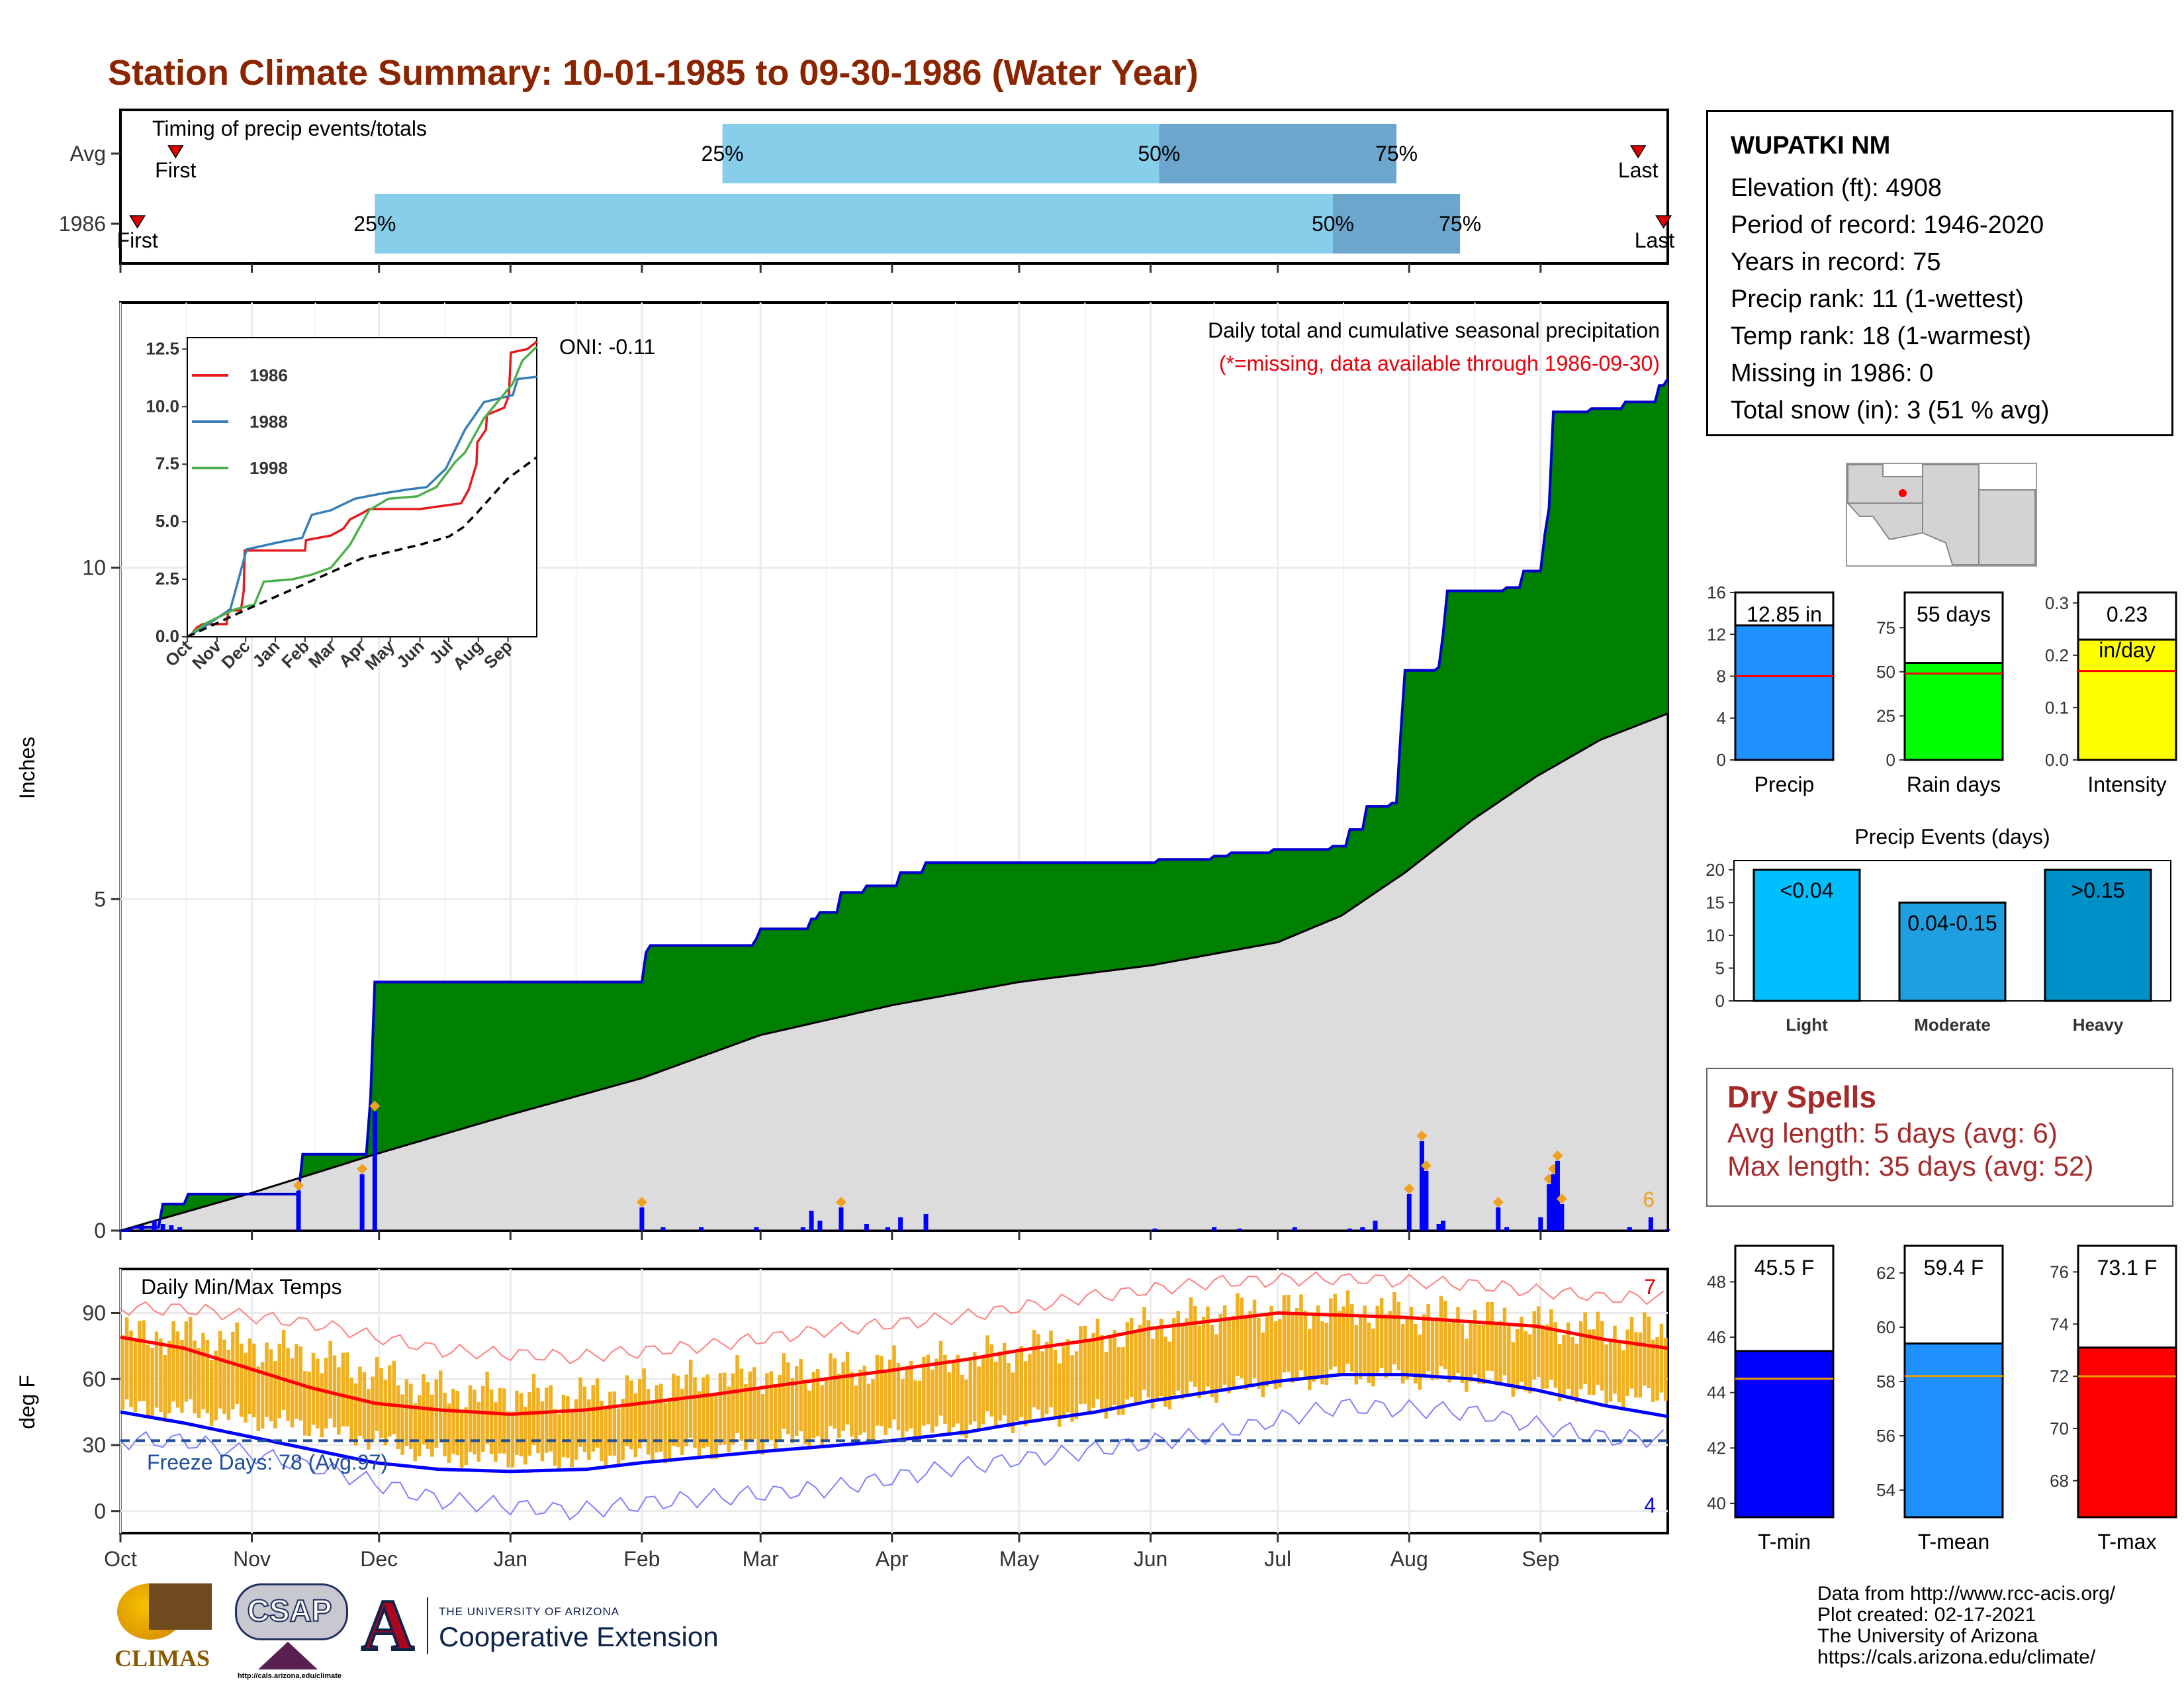 The height and width of the screenshot is (1688, 2184). Describe the element at coordinates (290, 1633) in the screenshot. I see `csap-logo: CSAP http://cals.arizona.edu/climate` at that location.